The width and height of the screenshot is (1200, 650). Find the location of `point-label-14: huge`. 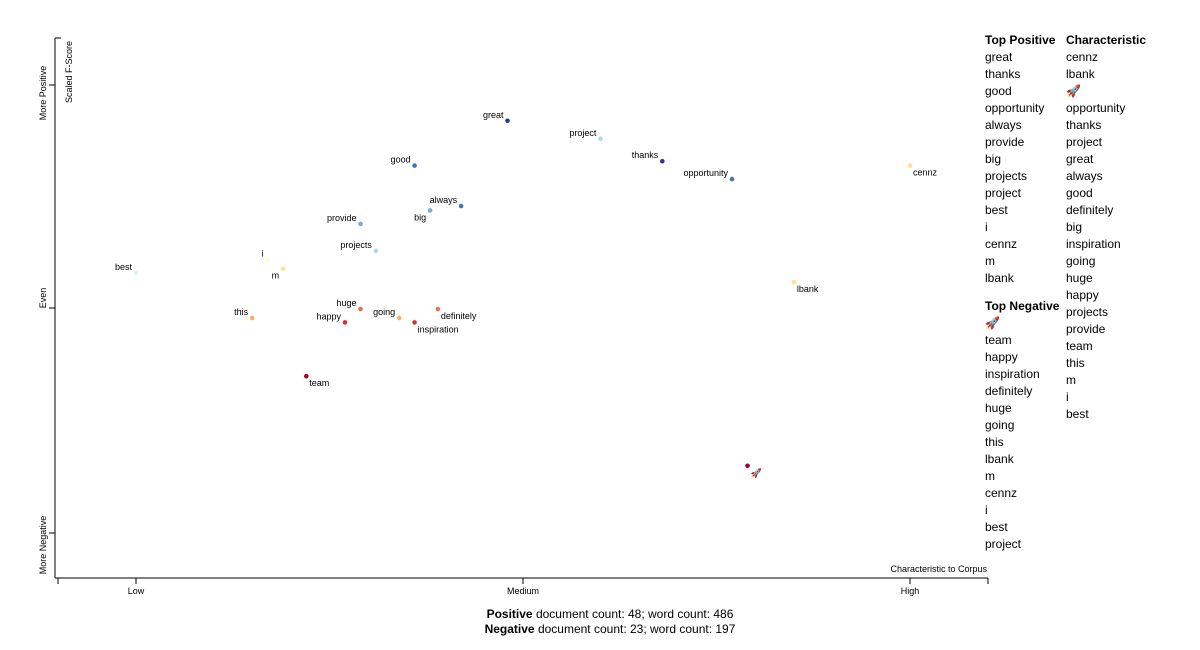

point-label-14: huge is located at coordinates (346, 303).